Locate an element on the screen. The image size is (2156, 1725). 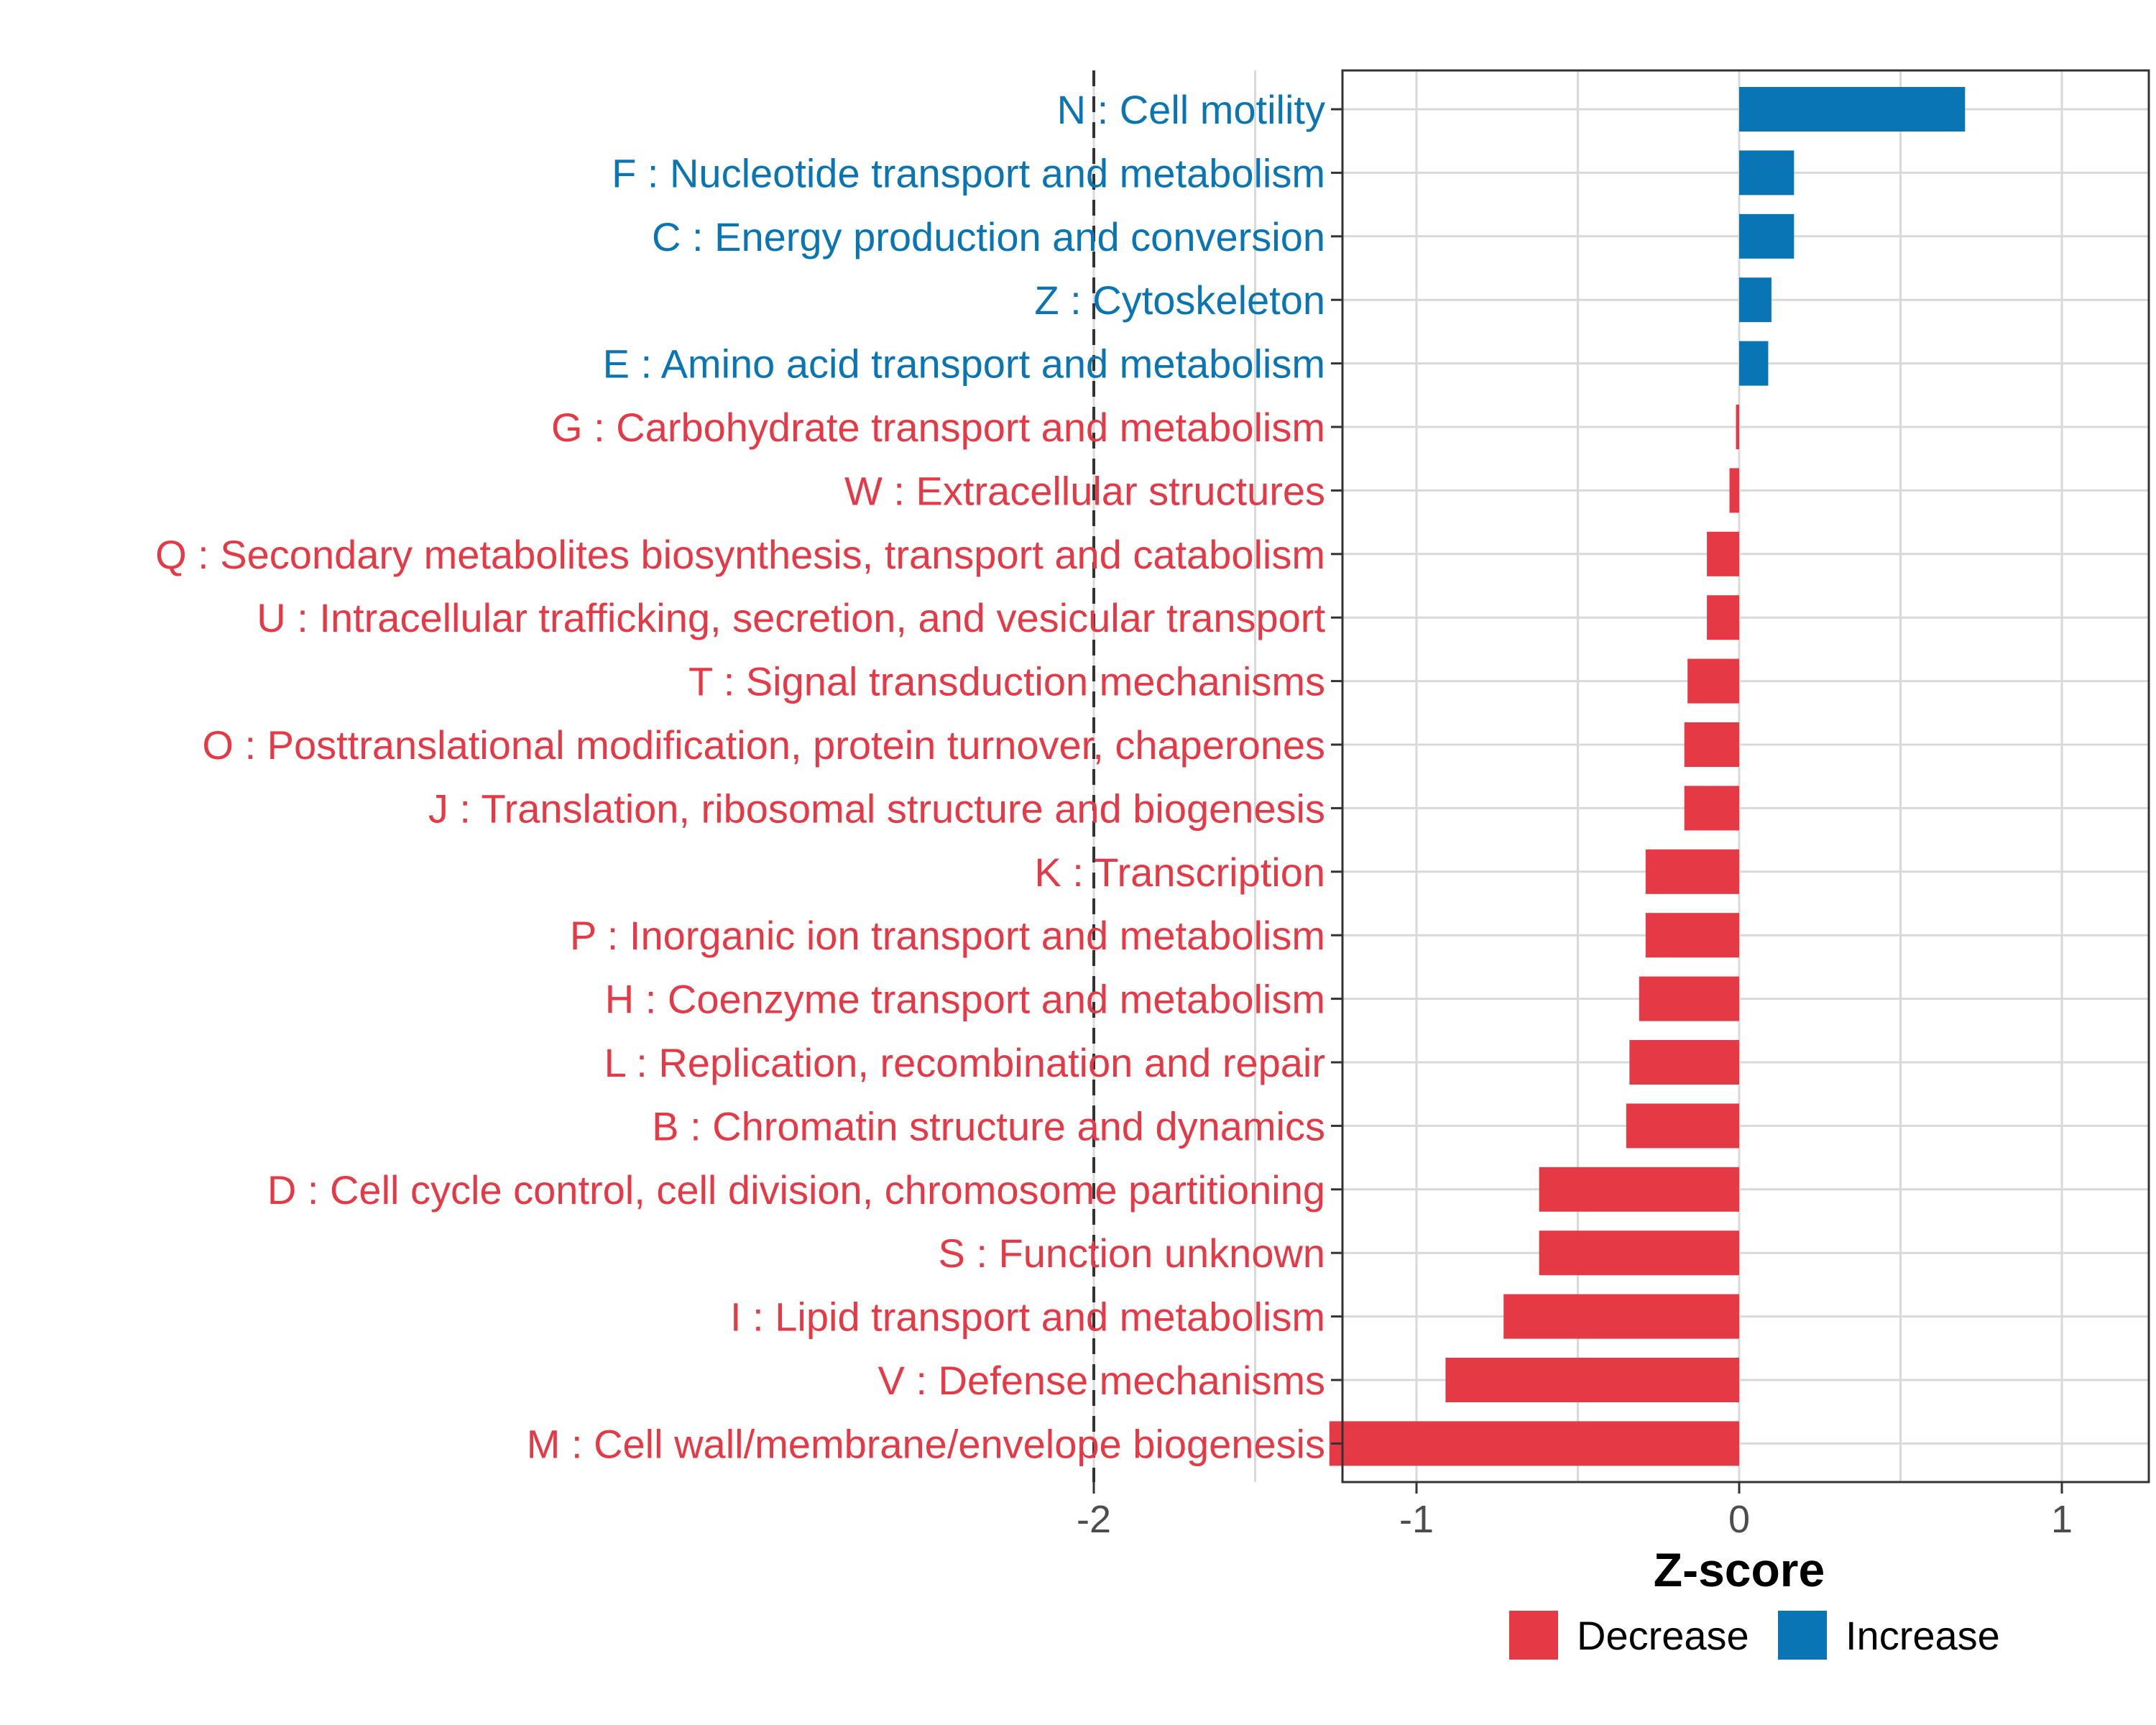
category-label: Z : Cytoskeleton is located at coordinates (1179, 300).